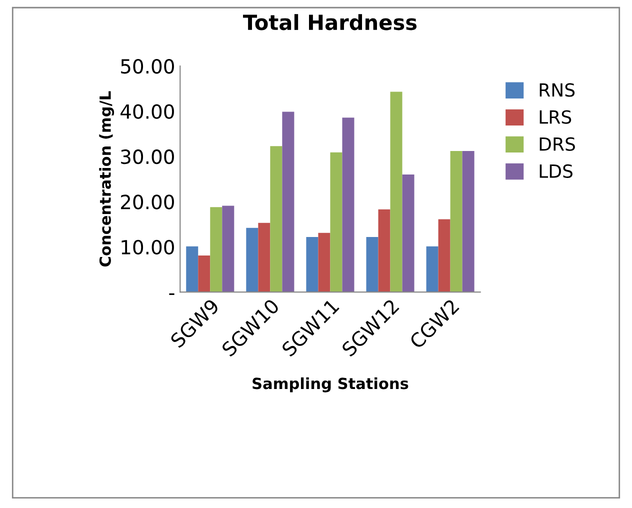  What do you see at coordinates (148, 247) in the screenshot?
I see `y-tick-label: 10.00` at bounding box center [148, 247].